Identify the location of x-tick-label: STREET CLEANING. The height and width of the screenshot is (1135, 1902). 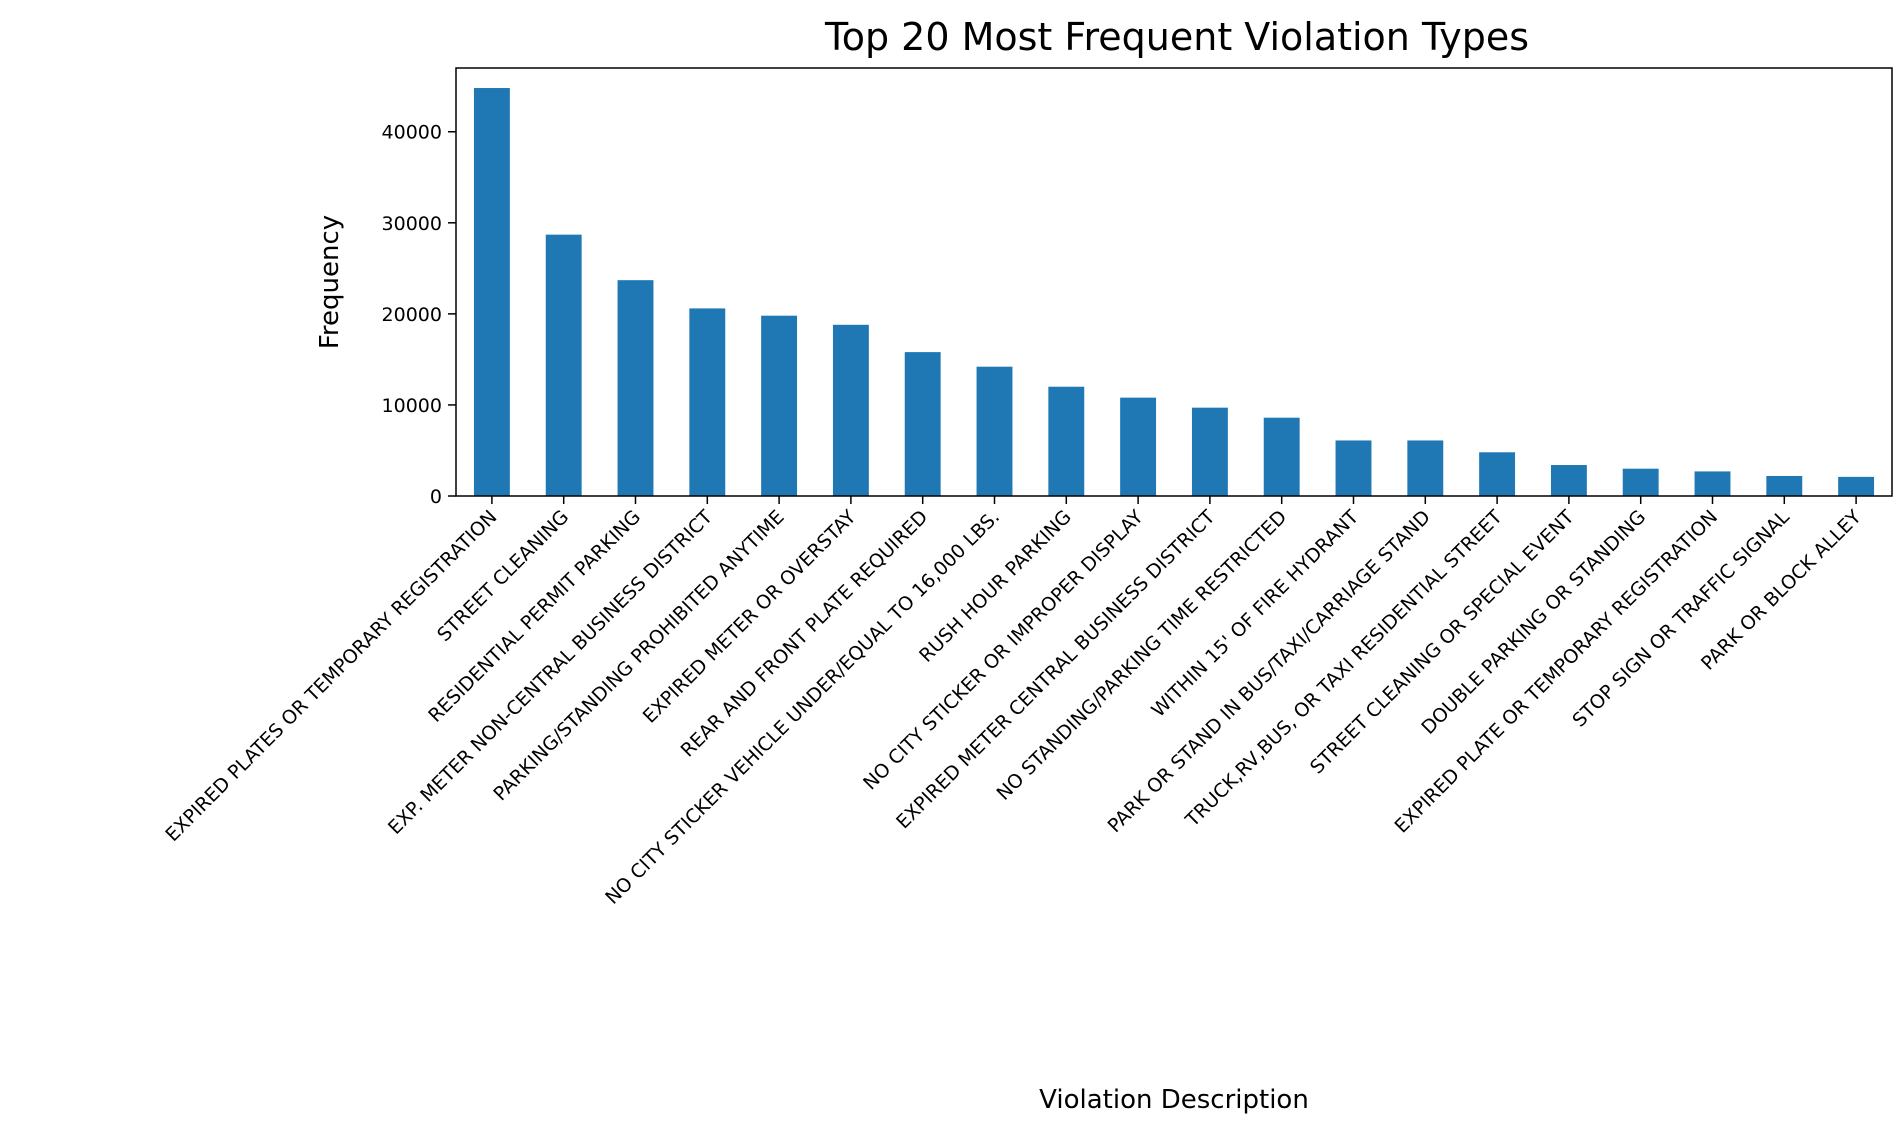
(503, 576).